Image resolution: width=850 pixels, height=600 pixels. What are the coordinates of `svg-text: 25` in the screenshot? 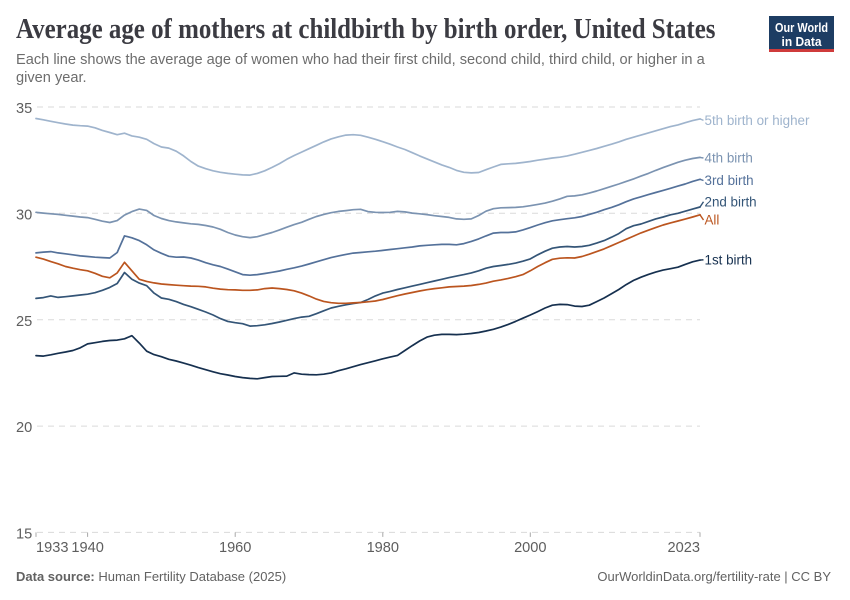 It's located at (24, 322).